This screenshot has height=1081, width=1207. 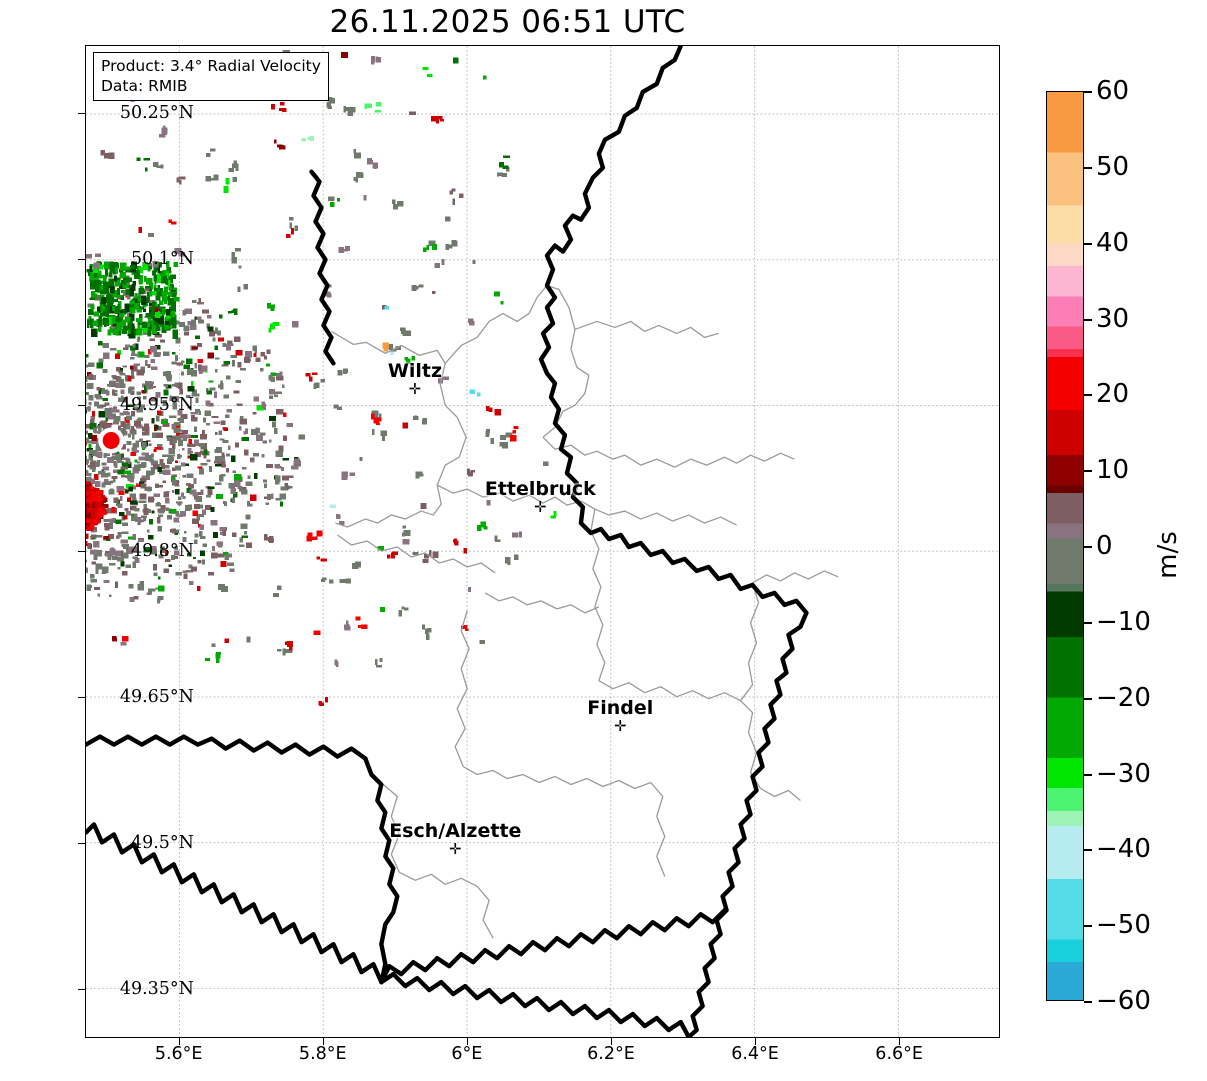 I want to click on city-label-esch-alzette: Esch/Alzette ✛, so click(x=455, y=839).